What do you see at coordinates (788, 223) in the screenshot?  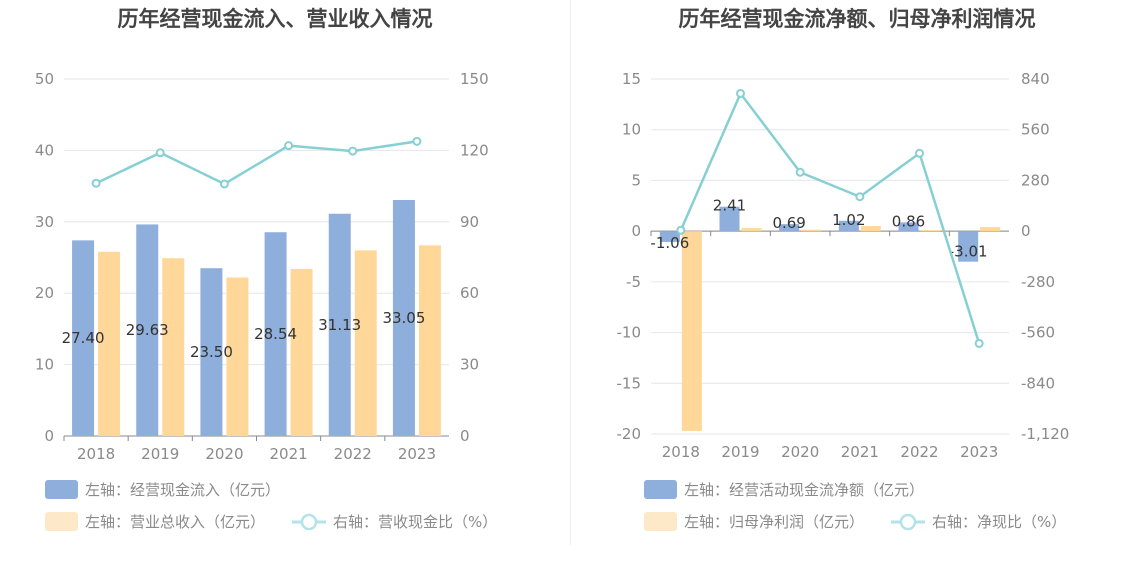 I see `bar-data-label: 0.69` at bounding box center [788, 223].